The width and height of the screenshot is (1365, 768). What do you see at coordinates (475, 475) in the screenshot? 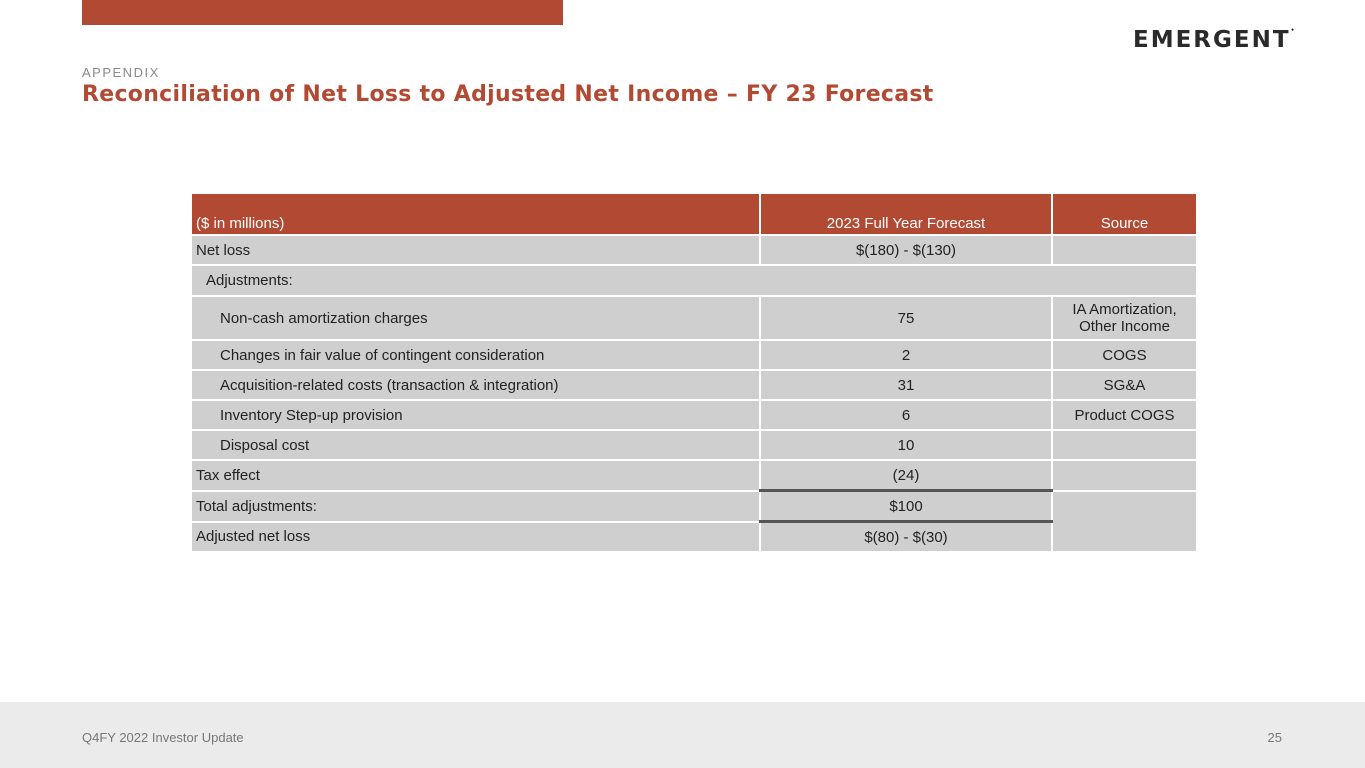
I see `row-label: Tax effect` at bounding box center [475, 475].